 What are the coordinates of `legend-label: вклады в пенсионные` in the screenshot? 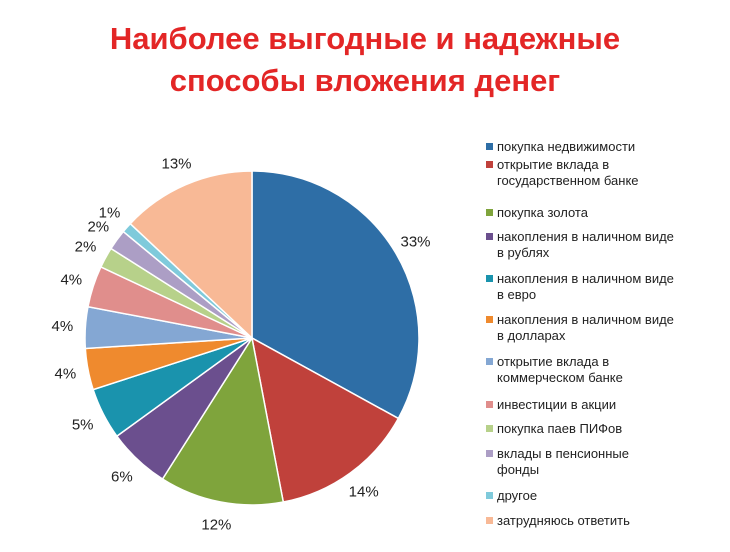 It's located at (563, 453).